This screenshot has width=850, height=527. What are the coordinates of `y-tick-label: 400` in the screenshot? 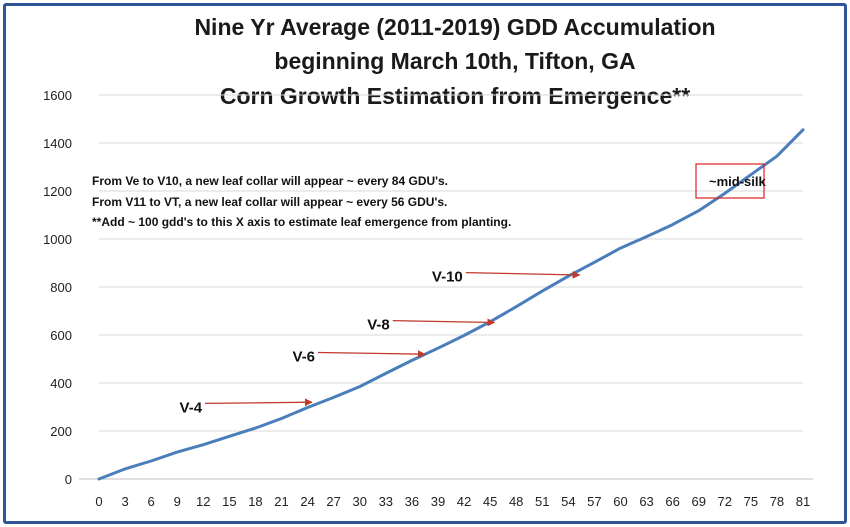 It's located at (61, 383).